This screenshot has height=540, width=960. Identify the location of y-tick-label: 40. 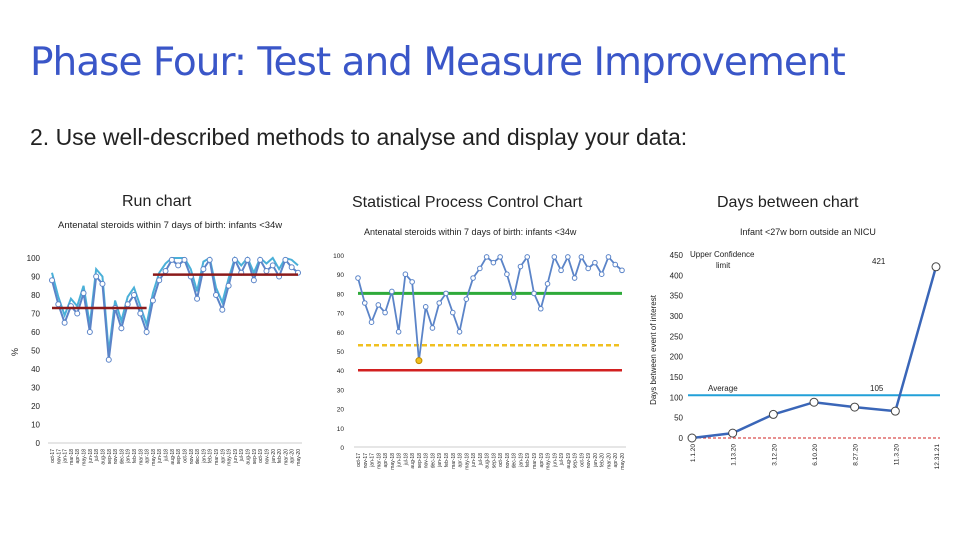
(341, 371).